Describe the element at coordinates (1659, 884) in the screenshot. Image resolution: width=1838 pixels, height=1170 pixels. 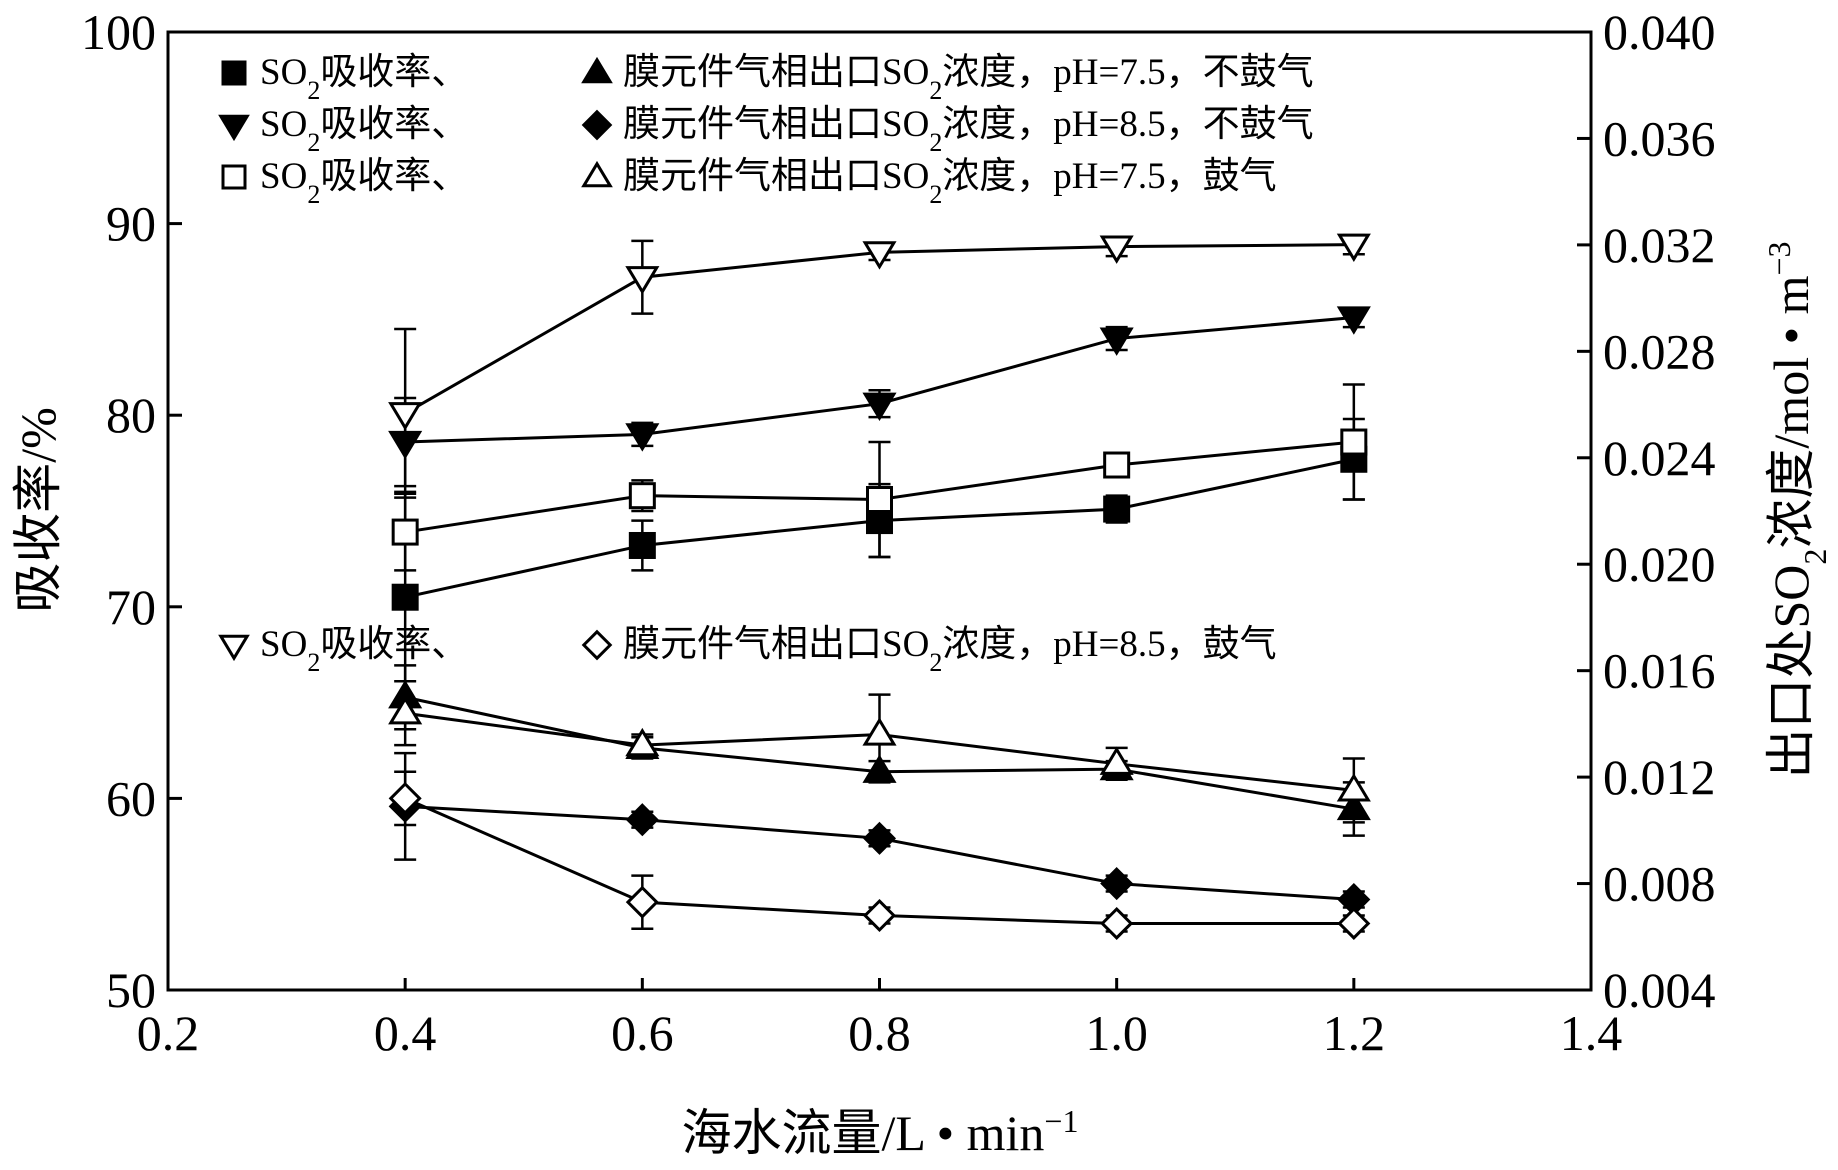
I see `y-right-tick-label: 0.008` at that location.